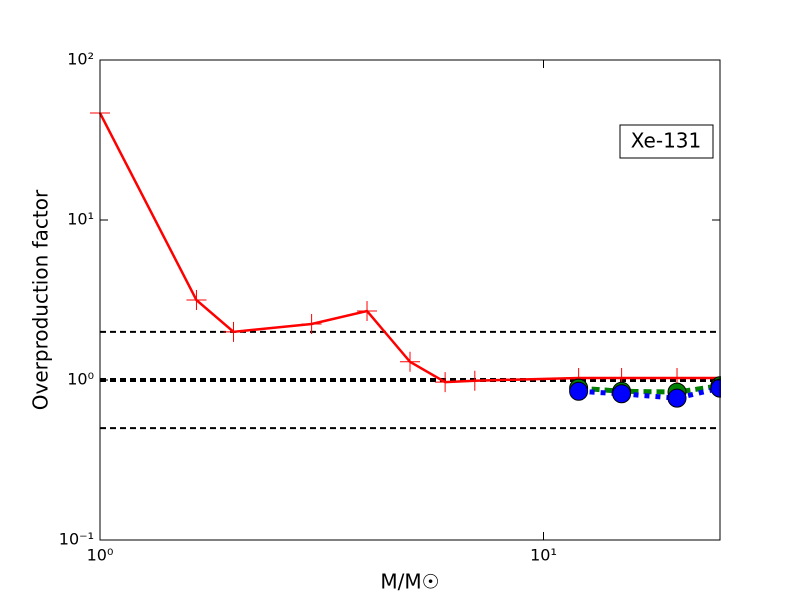 The image size is (800, 600). Describe the element at coordinates (80, 219) in the screenshot. I see `y-tick-label: 10¹` at that location.